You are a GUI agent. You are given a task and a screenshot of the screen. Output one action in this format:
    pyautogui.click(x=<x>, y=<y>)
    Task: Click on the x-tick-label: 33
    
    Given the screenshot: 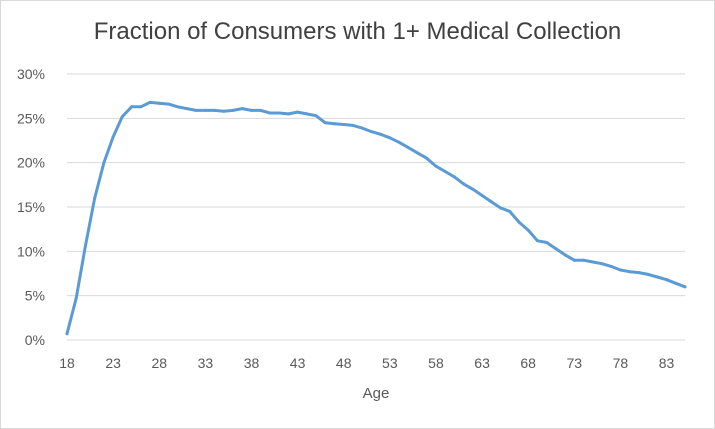 What is the action you would take?
    pyautogui.click(x=206, y=363)
    